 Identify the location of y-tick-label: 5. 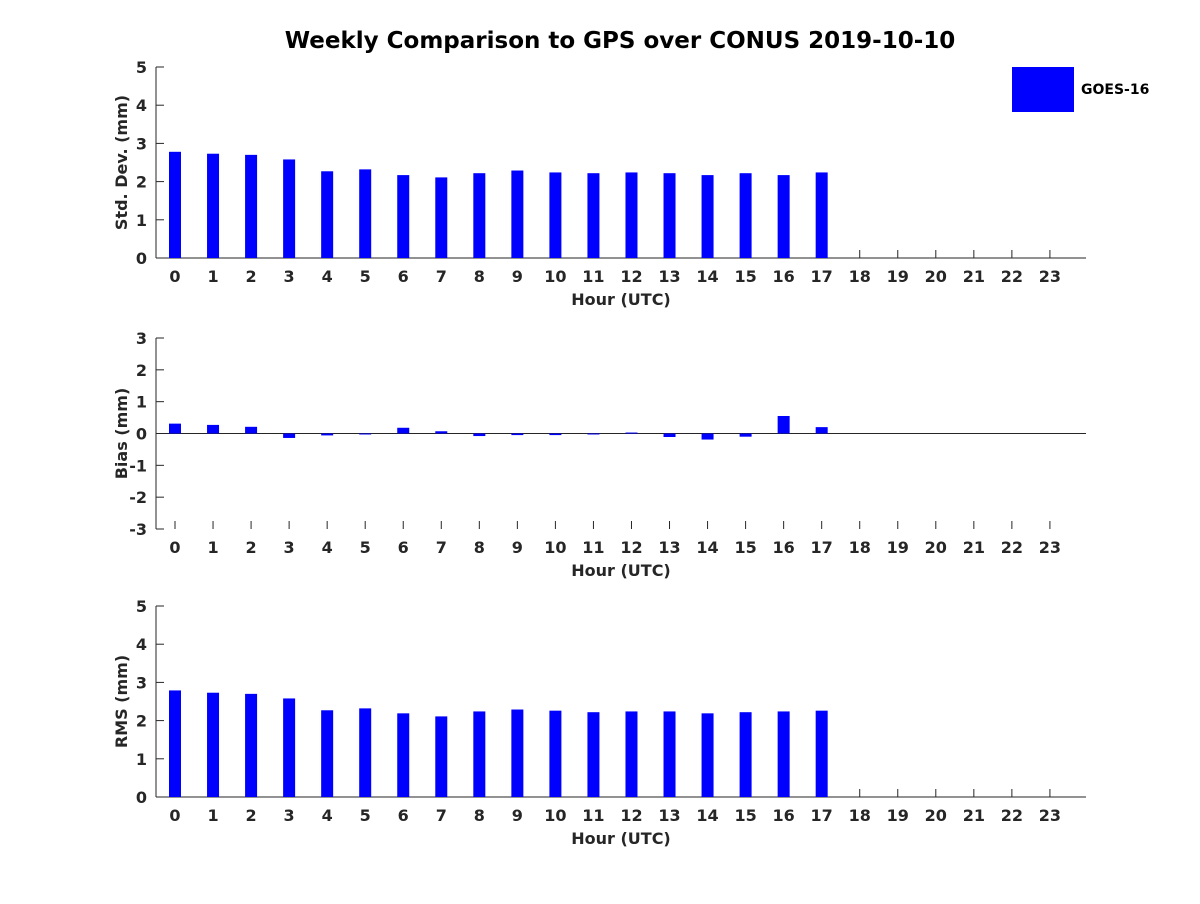
(141, 606).